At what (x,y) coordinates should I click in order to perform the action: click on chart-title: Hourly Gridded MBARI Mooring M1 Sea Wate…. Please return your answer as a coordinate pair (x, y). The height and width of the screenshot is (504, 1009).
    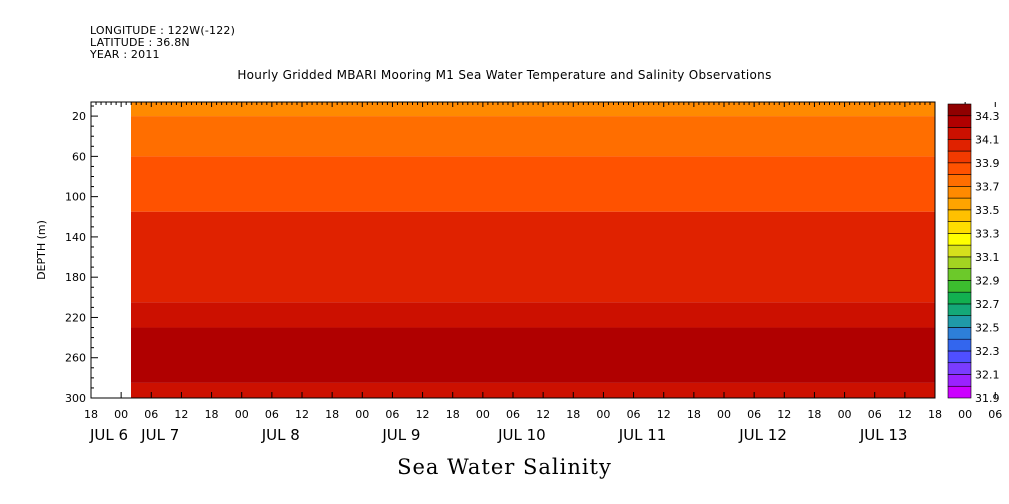
    Looking at the image, I should click on (504, 75).